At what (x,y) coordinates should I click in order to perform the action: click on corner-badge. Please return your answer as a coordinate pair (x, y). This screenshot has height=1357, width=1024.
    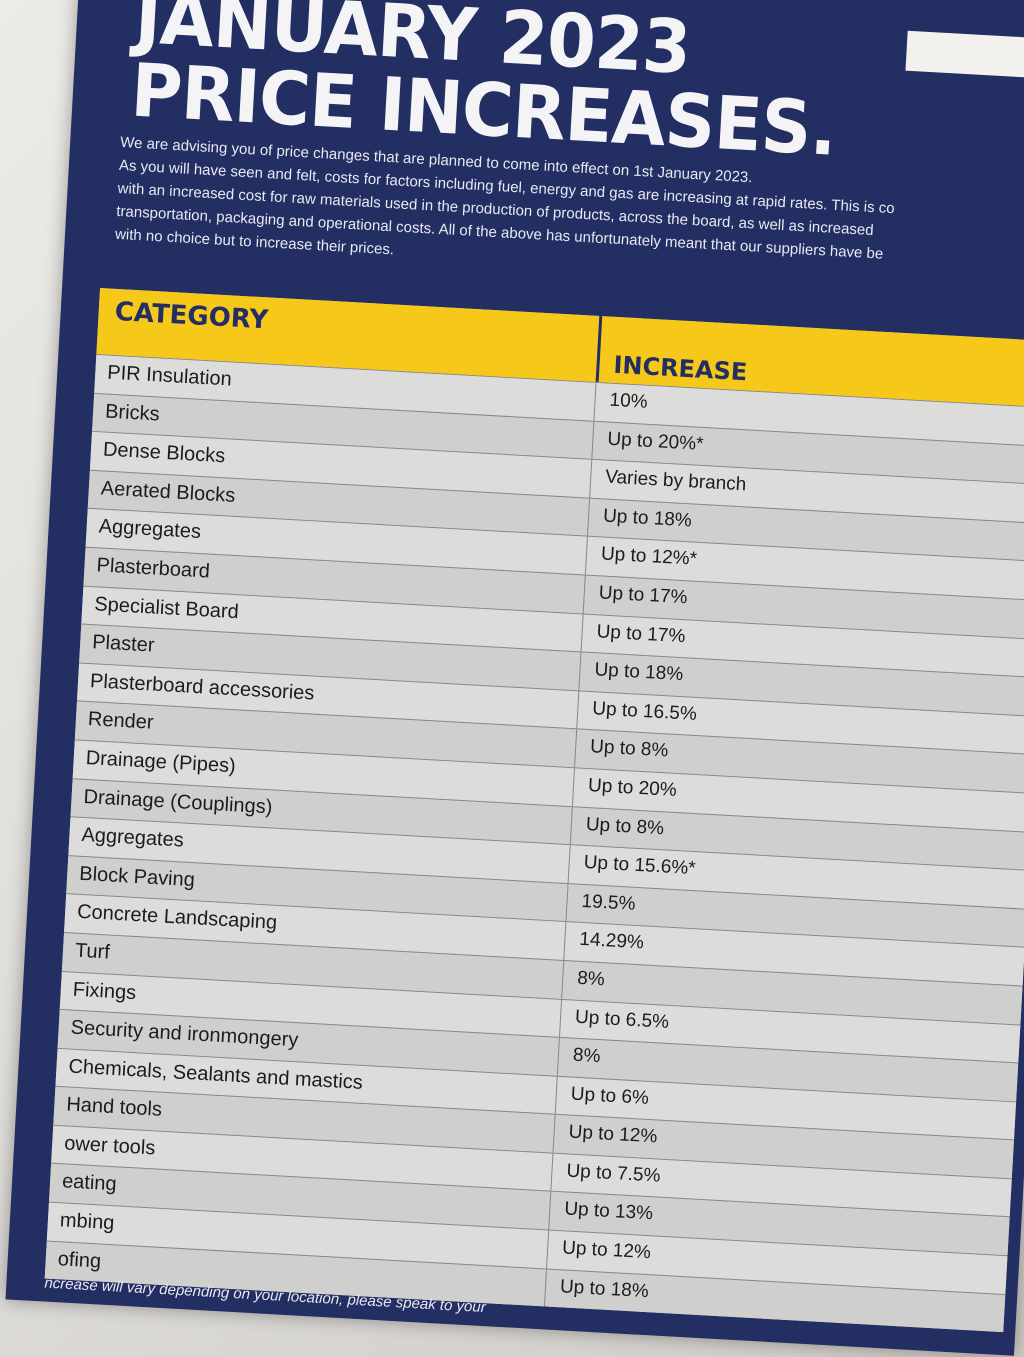
    Looking at the image, I should click on (964, 56).